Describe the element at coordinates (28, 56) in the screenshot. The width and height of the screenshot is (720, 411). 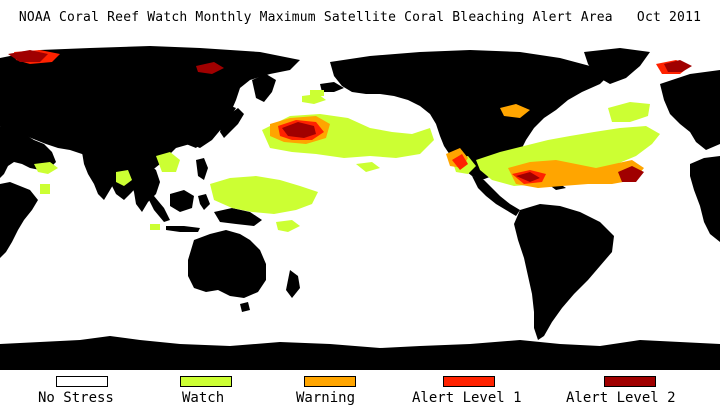
I see `alert2-barents` at that location.